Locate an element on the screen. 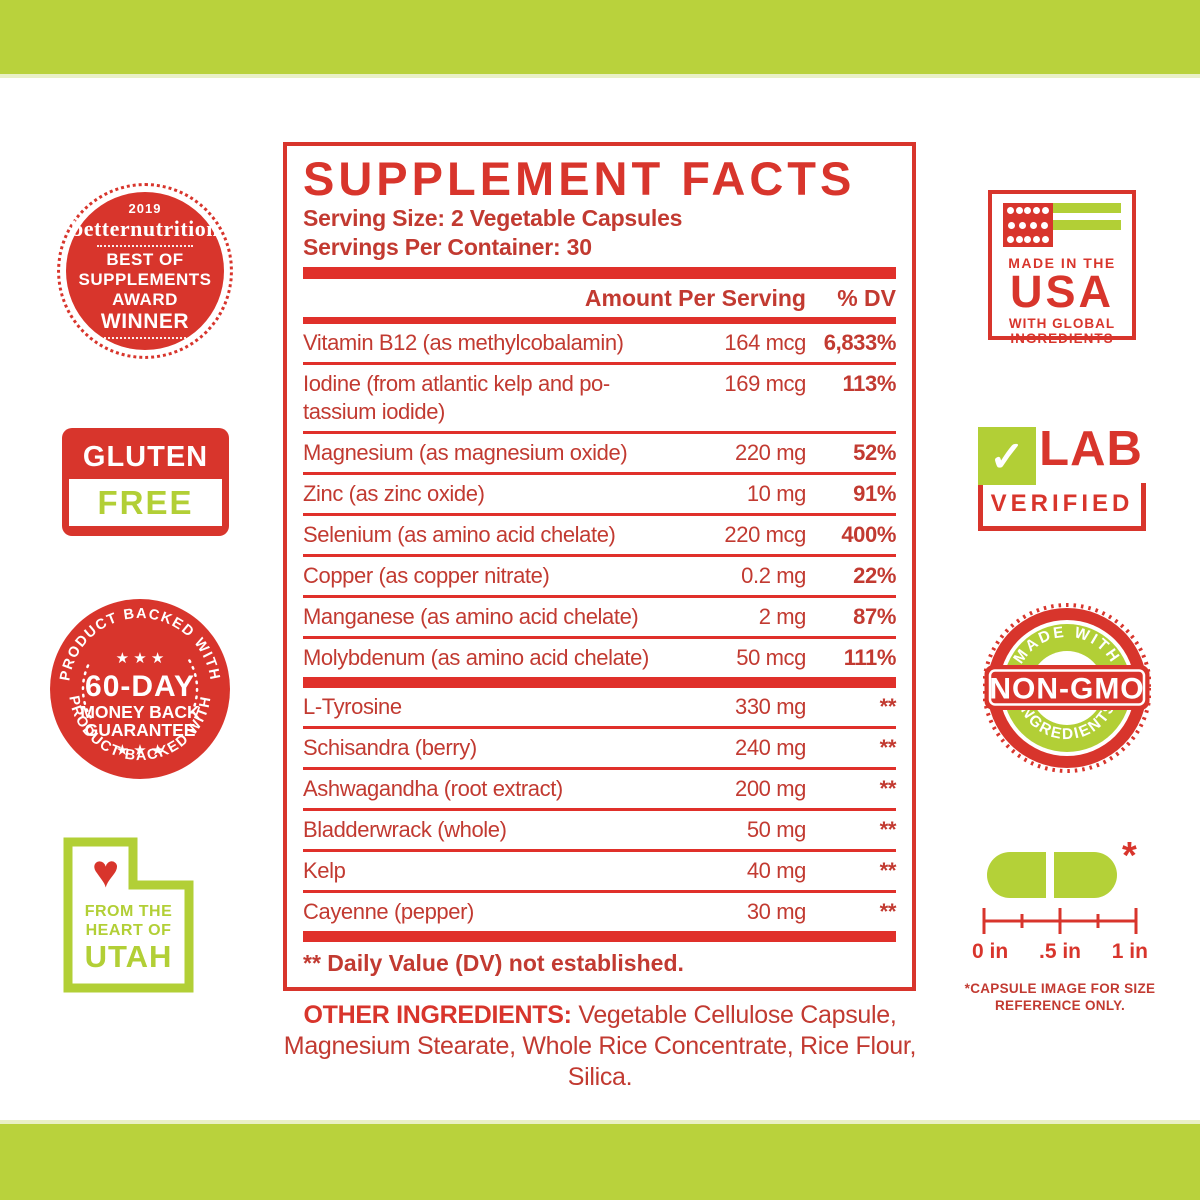 This screenshot has height=1200, width=1200. verified-bracket-border is located at coordinates (1062, 507).